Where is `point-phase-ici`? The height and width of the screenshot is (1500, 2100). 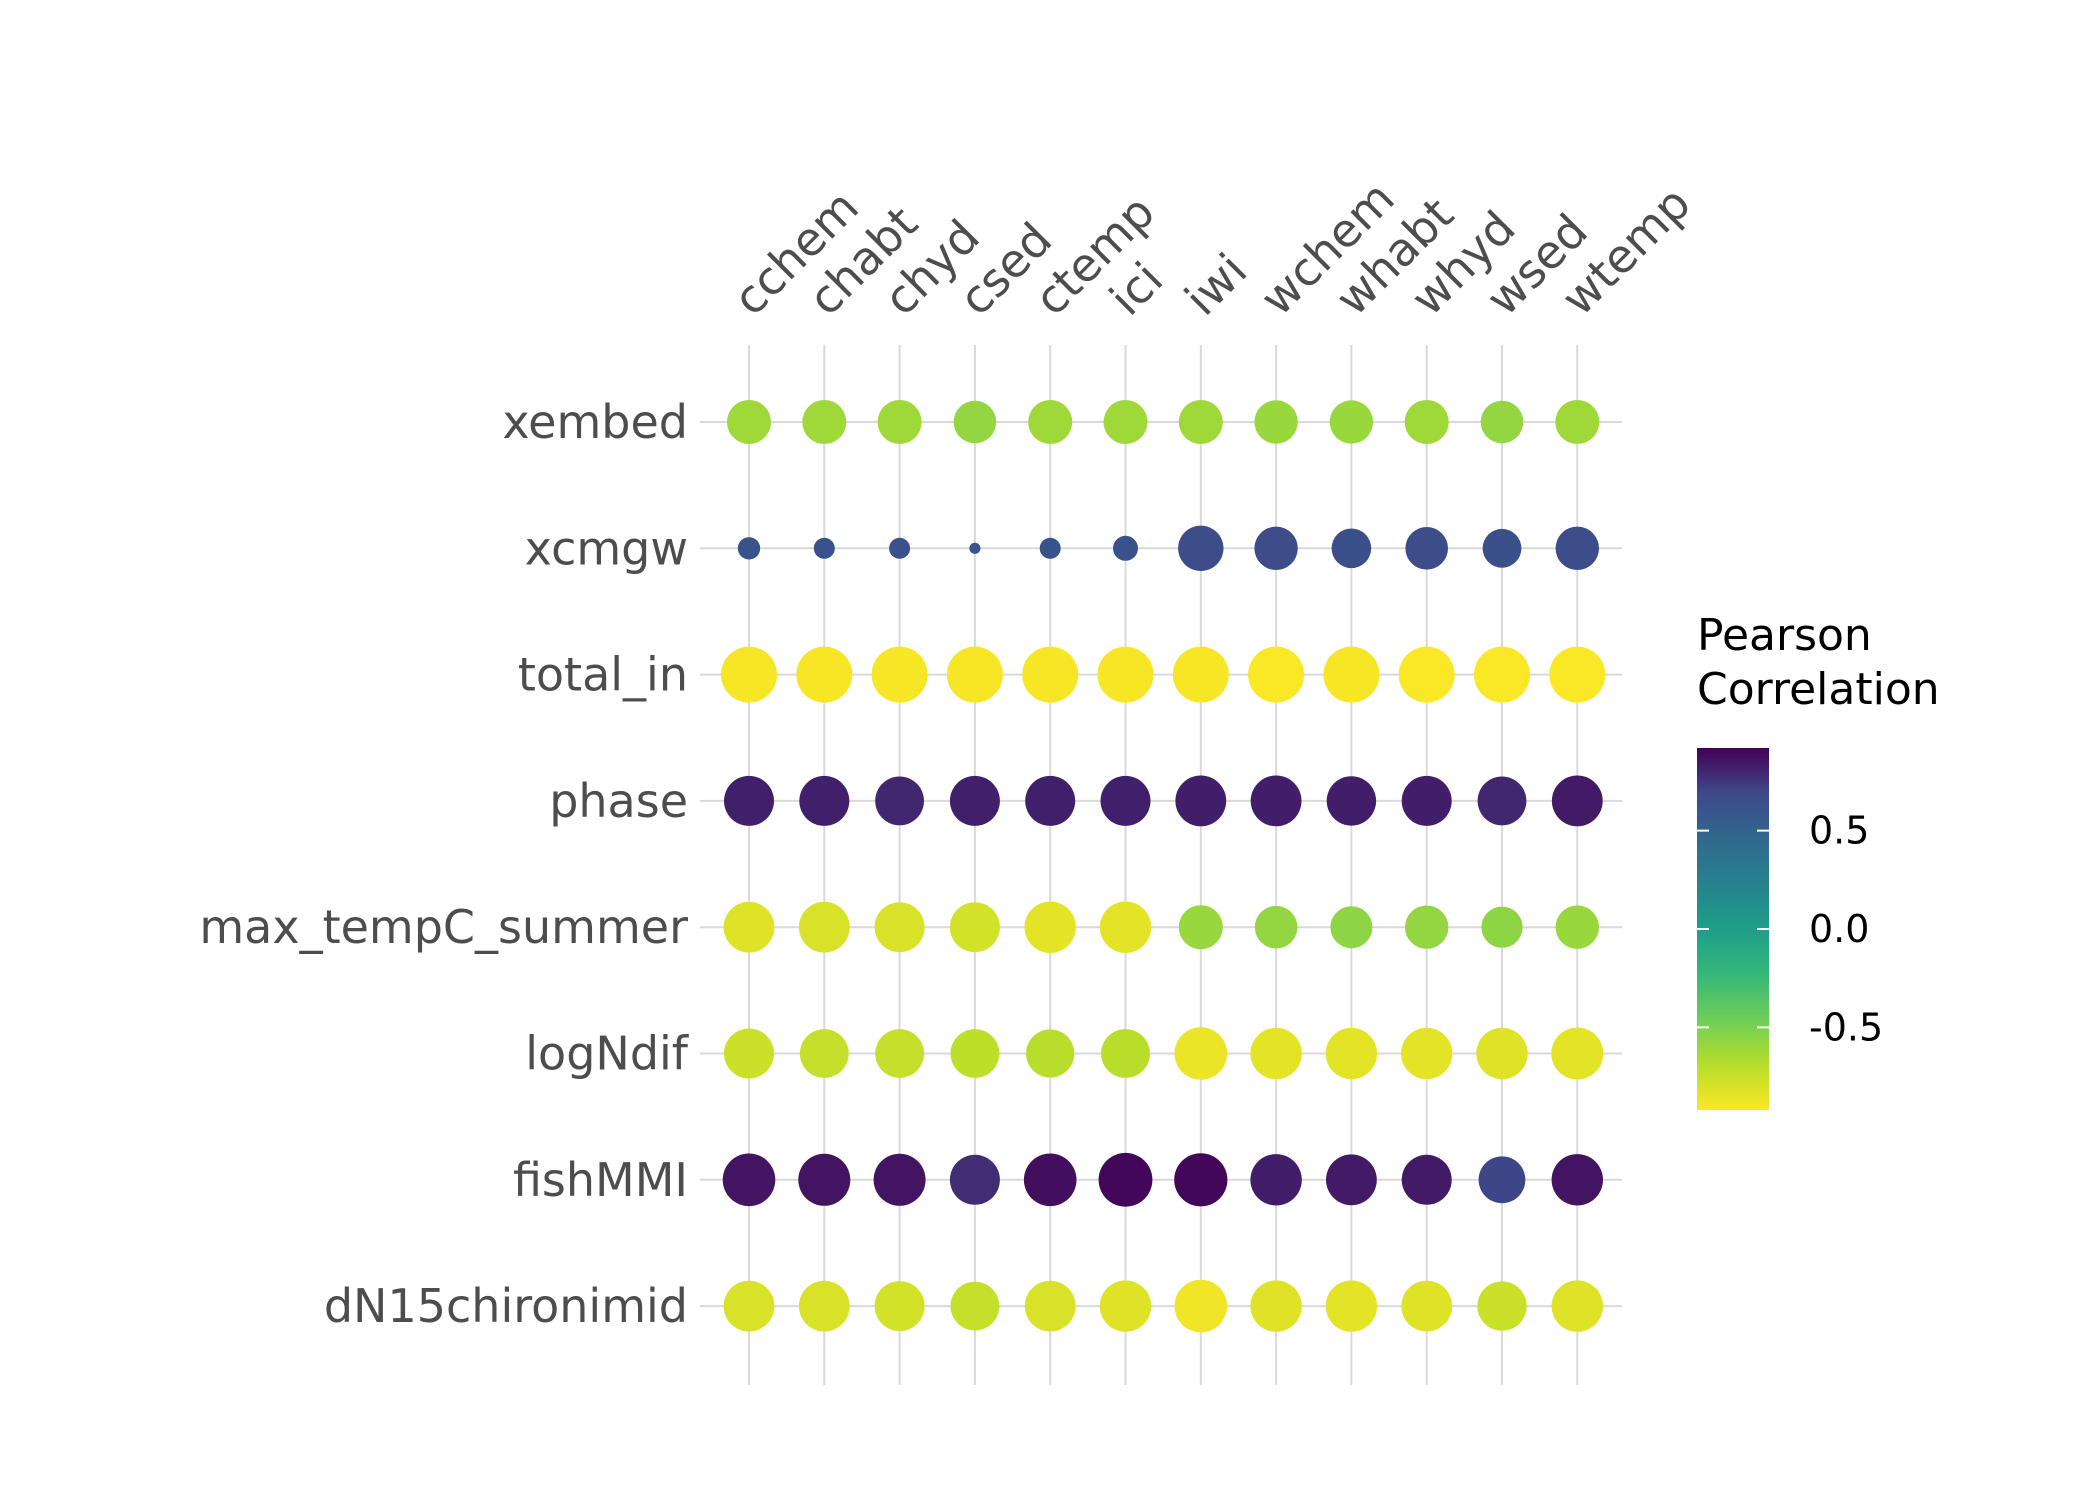 point-phase-ici is located at coordinates (1125, 800).